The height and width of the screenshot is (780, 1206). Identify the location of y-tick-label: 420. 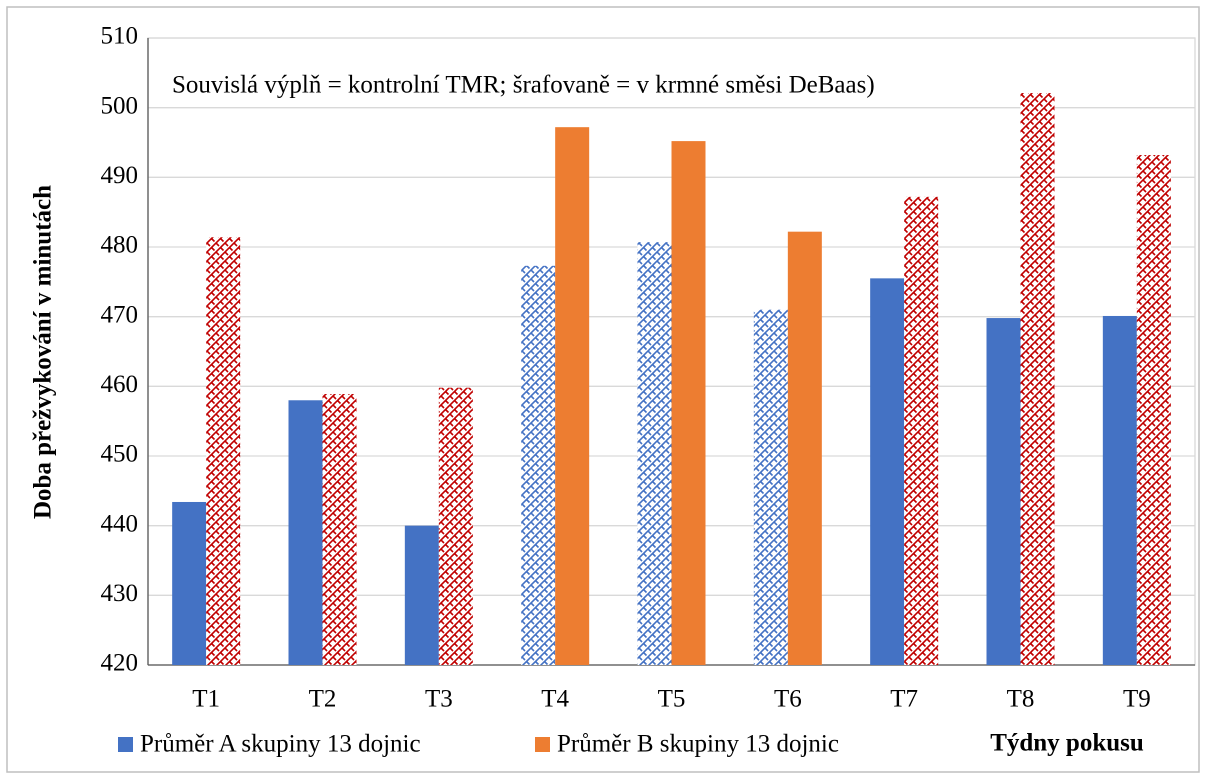
(120, 663).